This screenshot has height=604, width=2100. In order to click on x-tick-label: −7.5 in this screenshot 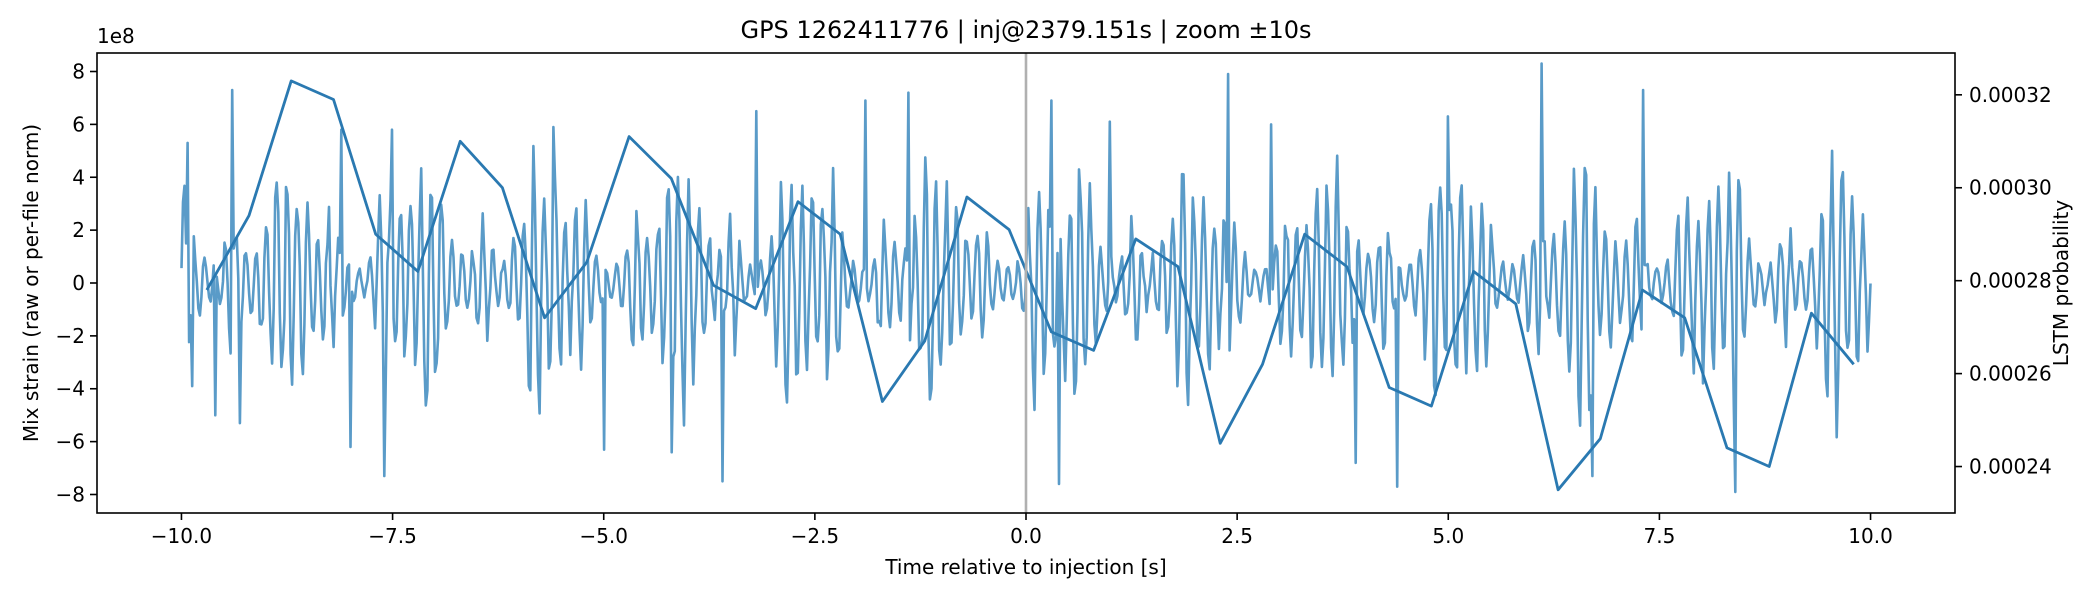, I will do `click(392, 536)`.